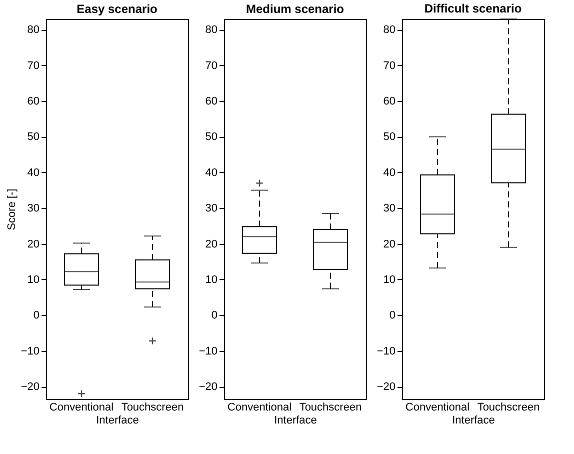 The image size is (574, 454). What do you see at coordinates (117, 9) in the screenshot?
I see `chart-title: Easy scenario` at bounding box center [117, 9].